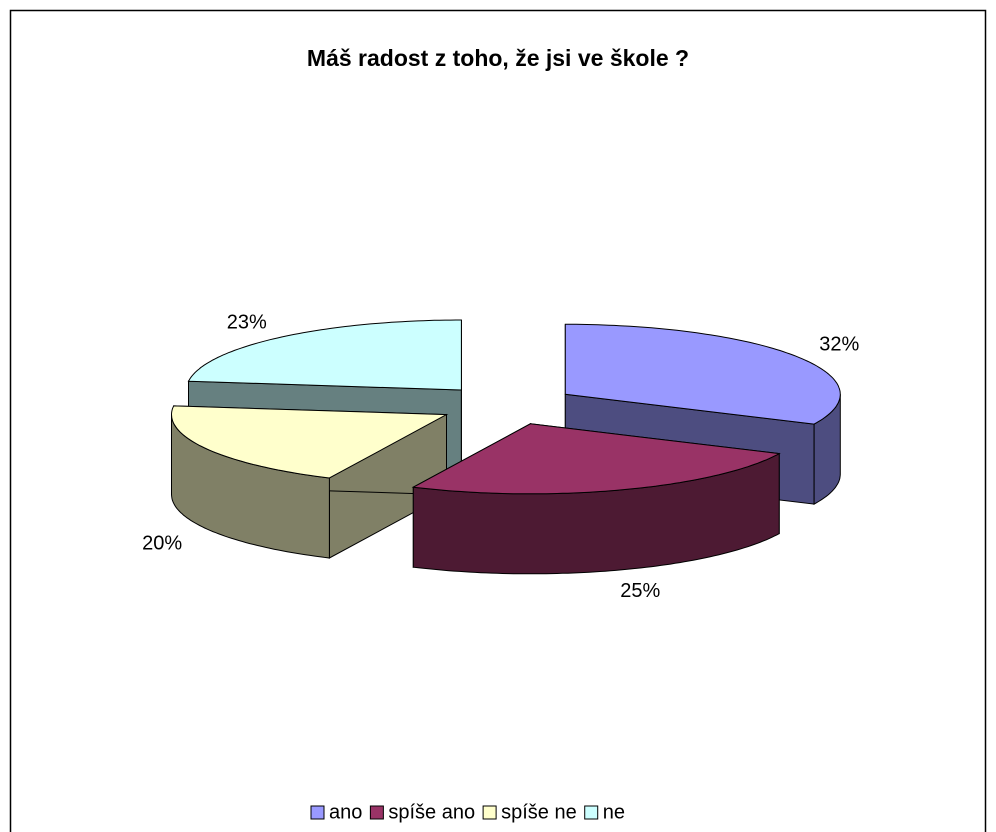 The image size is (996, 832). What do you see at coordinates (614, 812) in the screenshot?
I see `legend-label: ne` at bounding box center [614, 812].